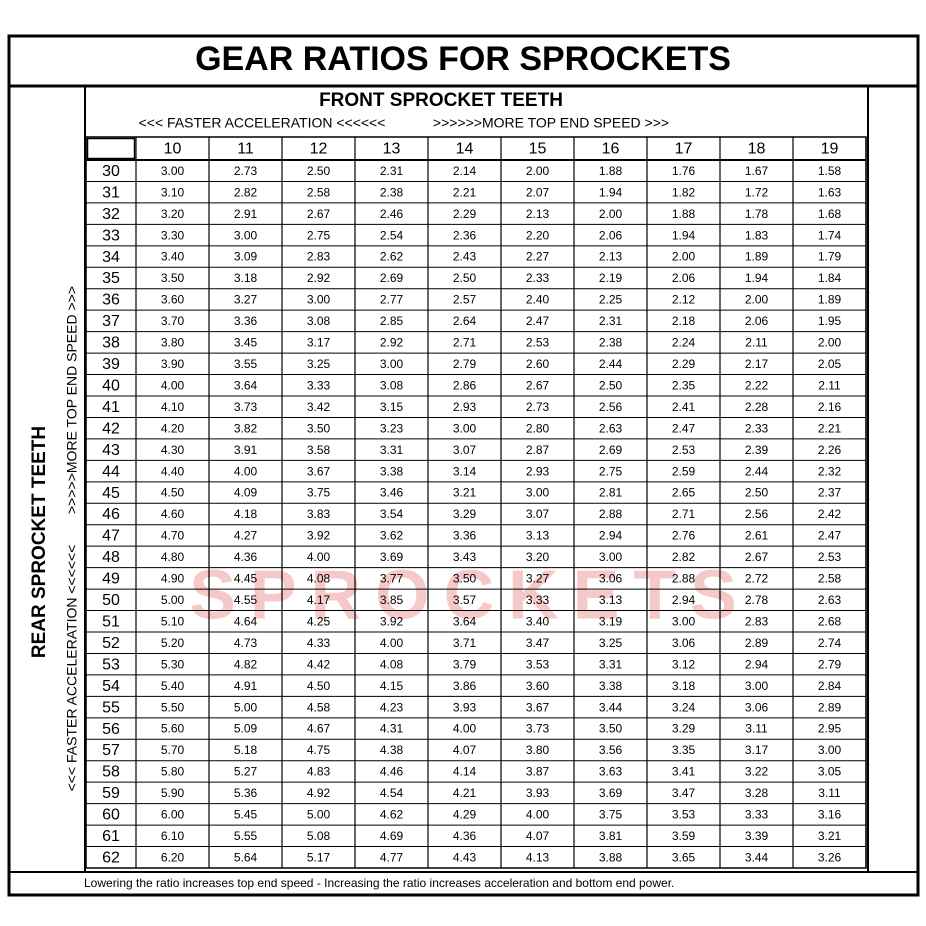  What do you see at coordinates (465, 836) in the screenshot?
I see `ratio-cell: 4.36` at bounding box center [465, 836].